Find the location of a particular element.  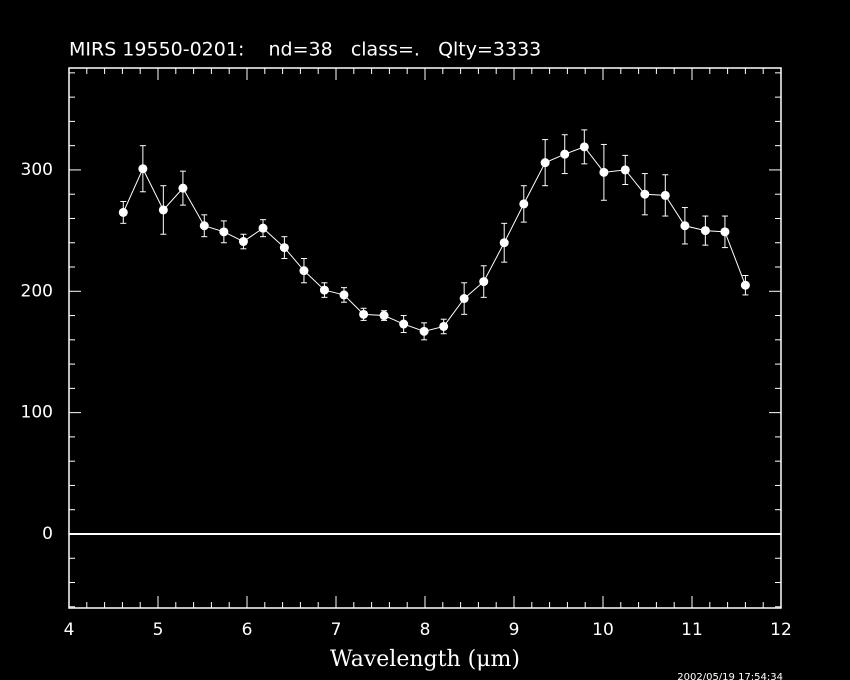

timestamp: 2002/05/19 17:54:34 is located at coordinates (730, 676).